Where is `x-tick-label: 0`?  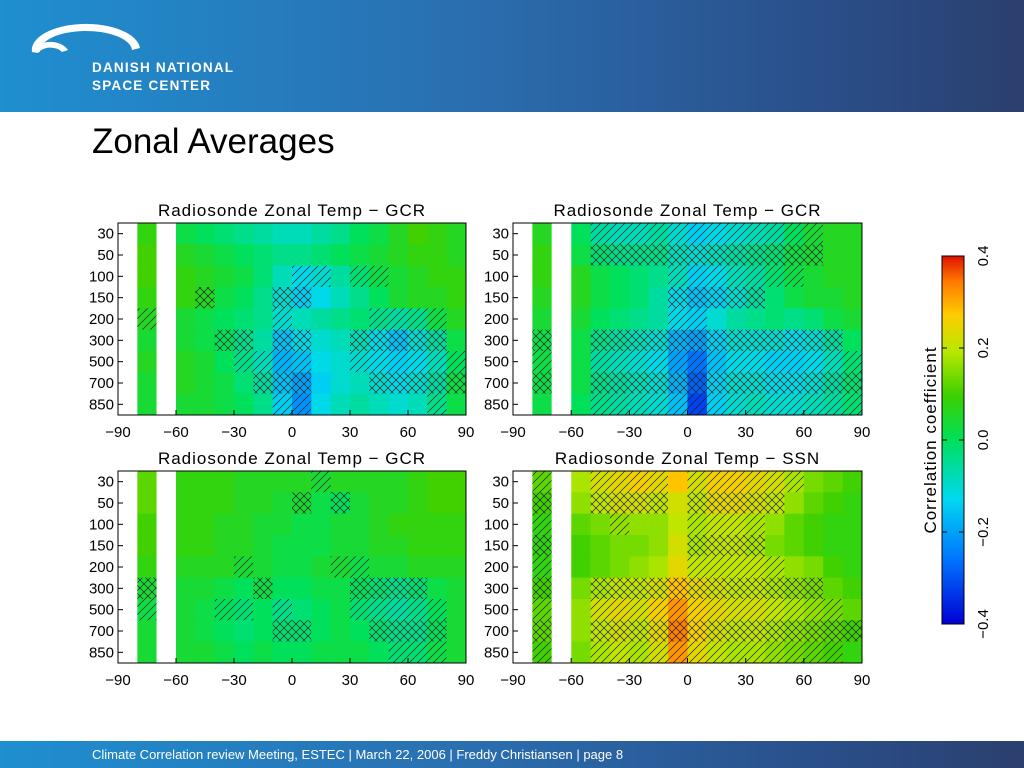 x-tick-label: 0 is located at coordinates (292, 680).